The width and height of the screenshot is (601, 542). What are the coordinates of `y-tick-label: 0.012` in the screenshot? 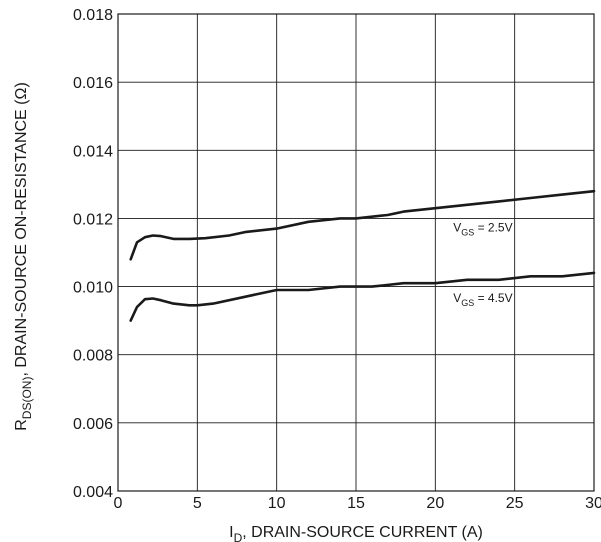 It's located at (93, 219).